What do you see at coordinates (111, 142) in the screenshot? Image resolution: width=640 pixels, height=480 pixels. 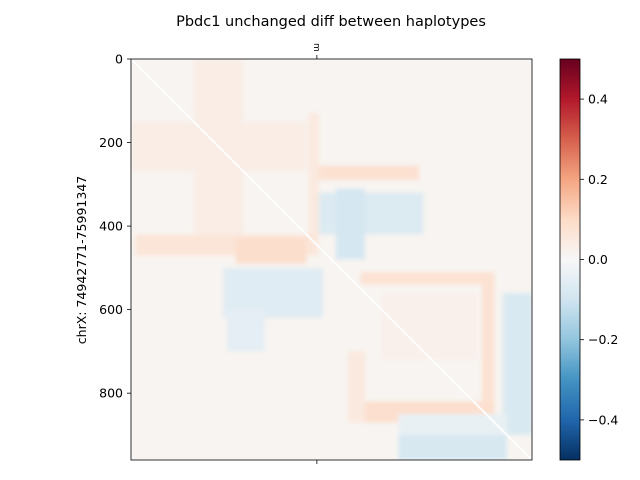 I see `y-tick-label-200: 200` at bounding box center [111, 142].